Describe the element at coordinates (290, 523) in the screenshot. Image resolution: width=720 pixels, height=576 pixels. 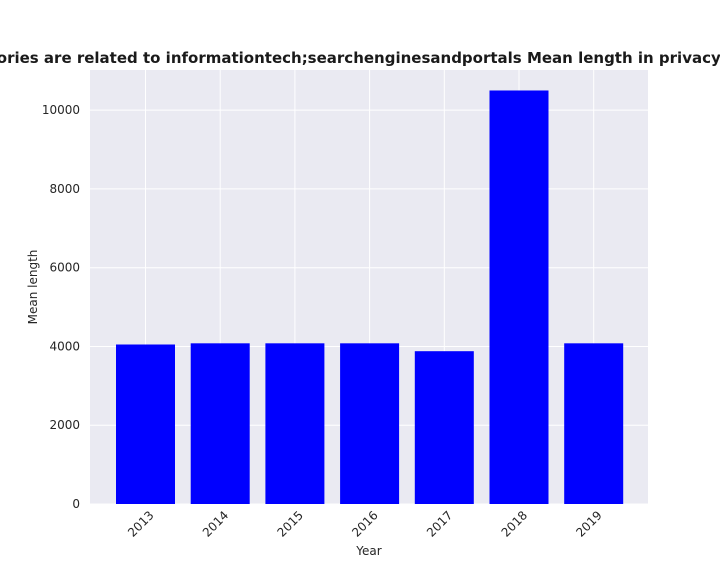
I see `x-tick-label: 2015` at that location.